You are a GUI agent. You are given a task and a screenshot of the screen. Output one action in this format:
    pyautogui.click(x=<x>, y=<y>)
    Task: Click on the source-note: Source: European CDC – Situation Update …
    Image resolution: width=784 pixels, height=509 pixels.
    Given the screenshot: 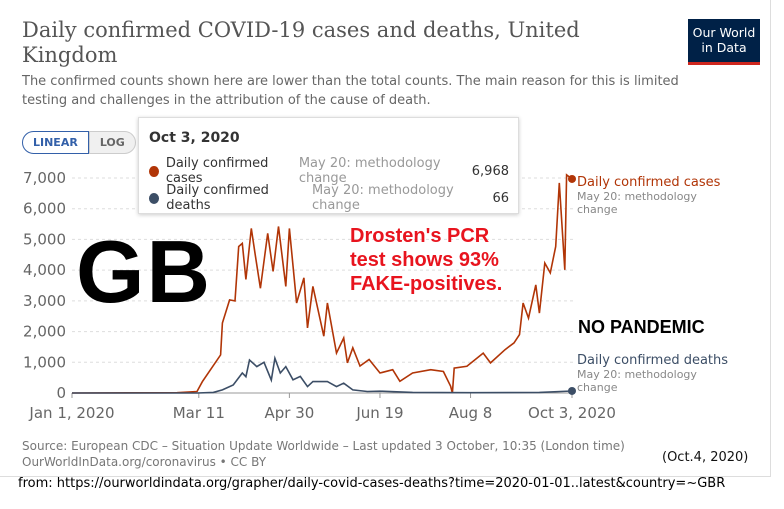 What is the action you would take?
    pyautogui.click(x=323, y=454)
    